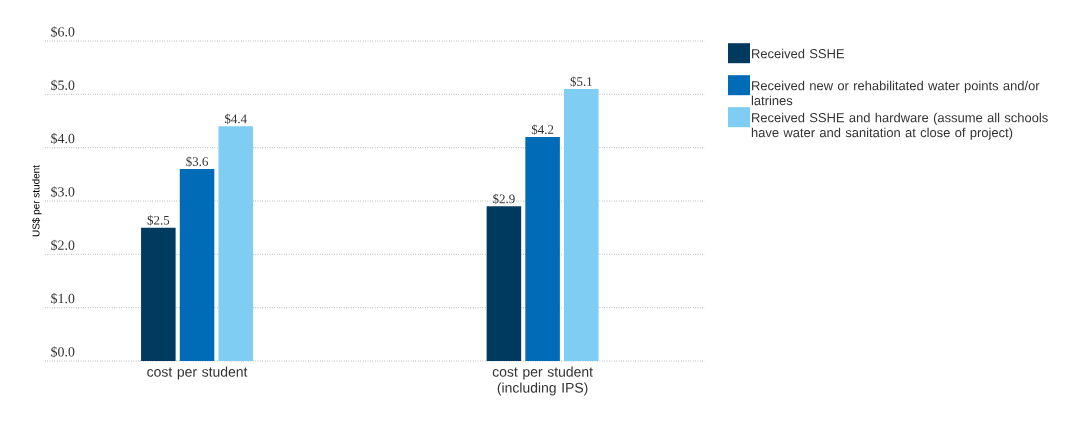 The image size is (1091, 423). Describe the element at coordinates (63, 138) in the screenshot. I see `y-tick-label: $4.0` at that location.